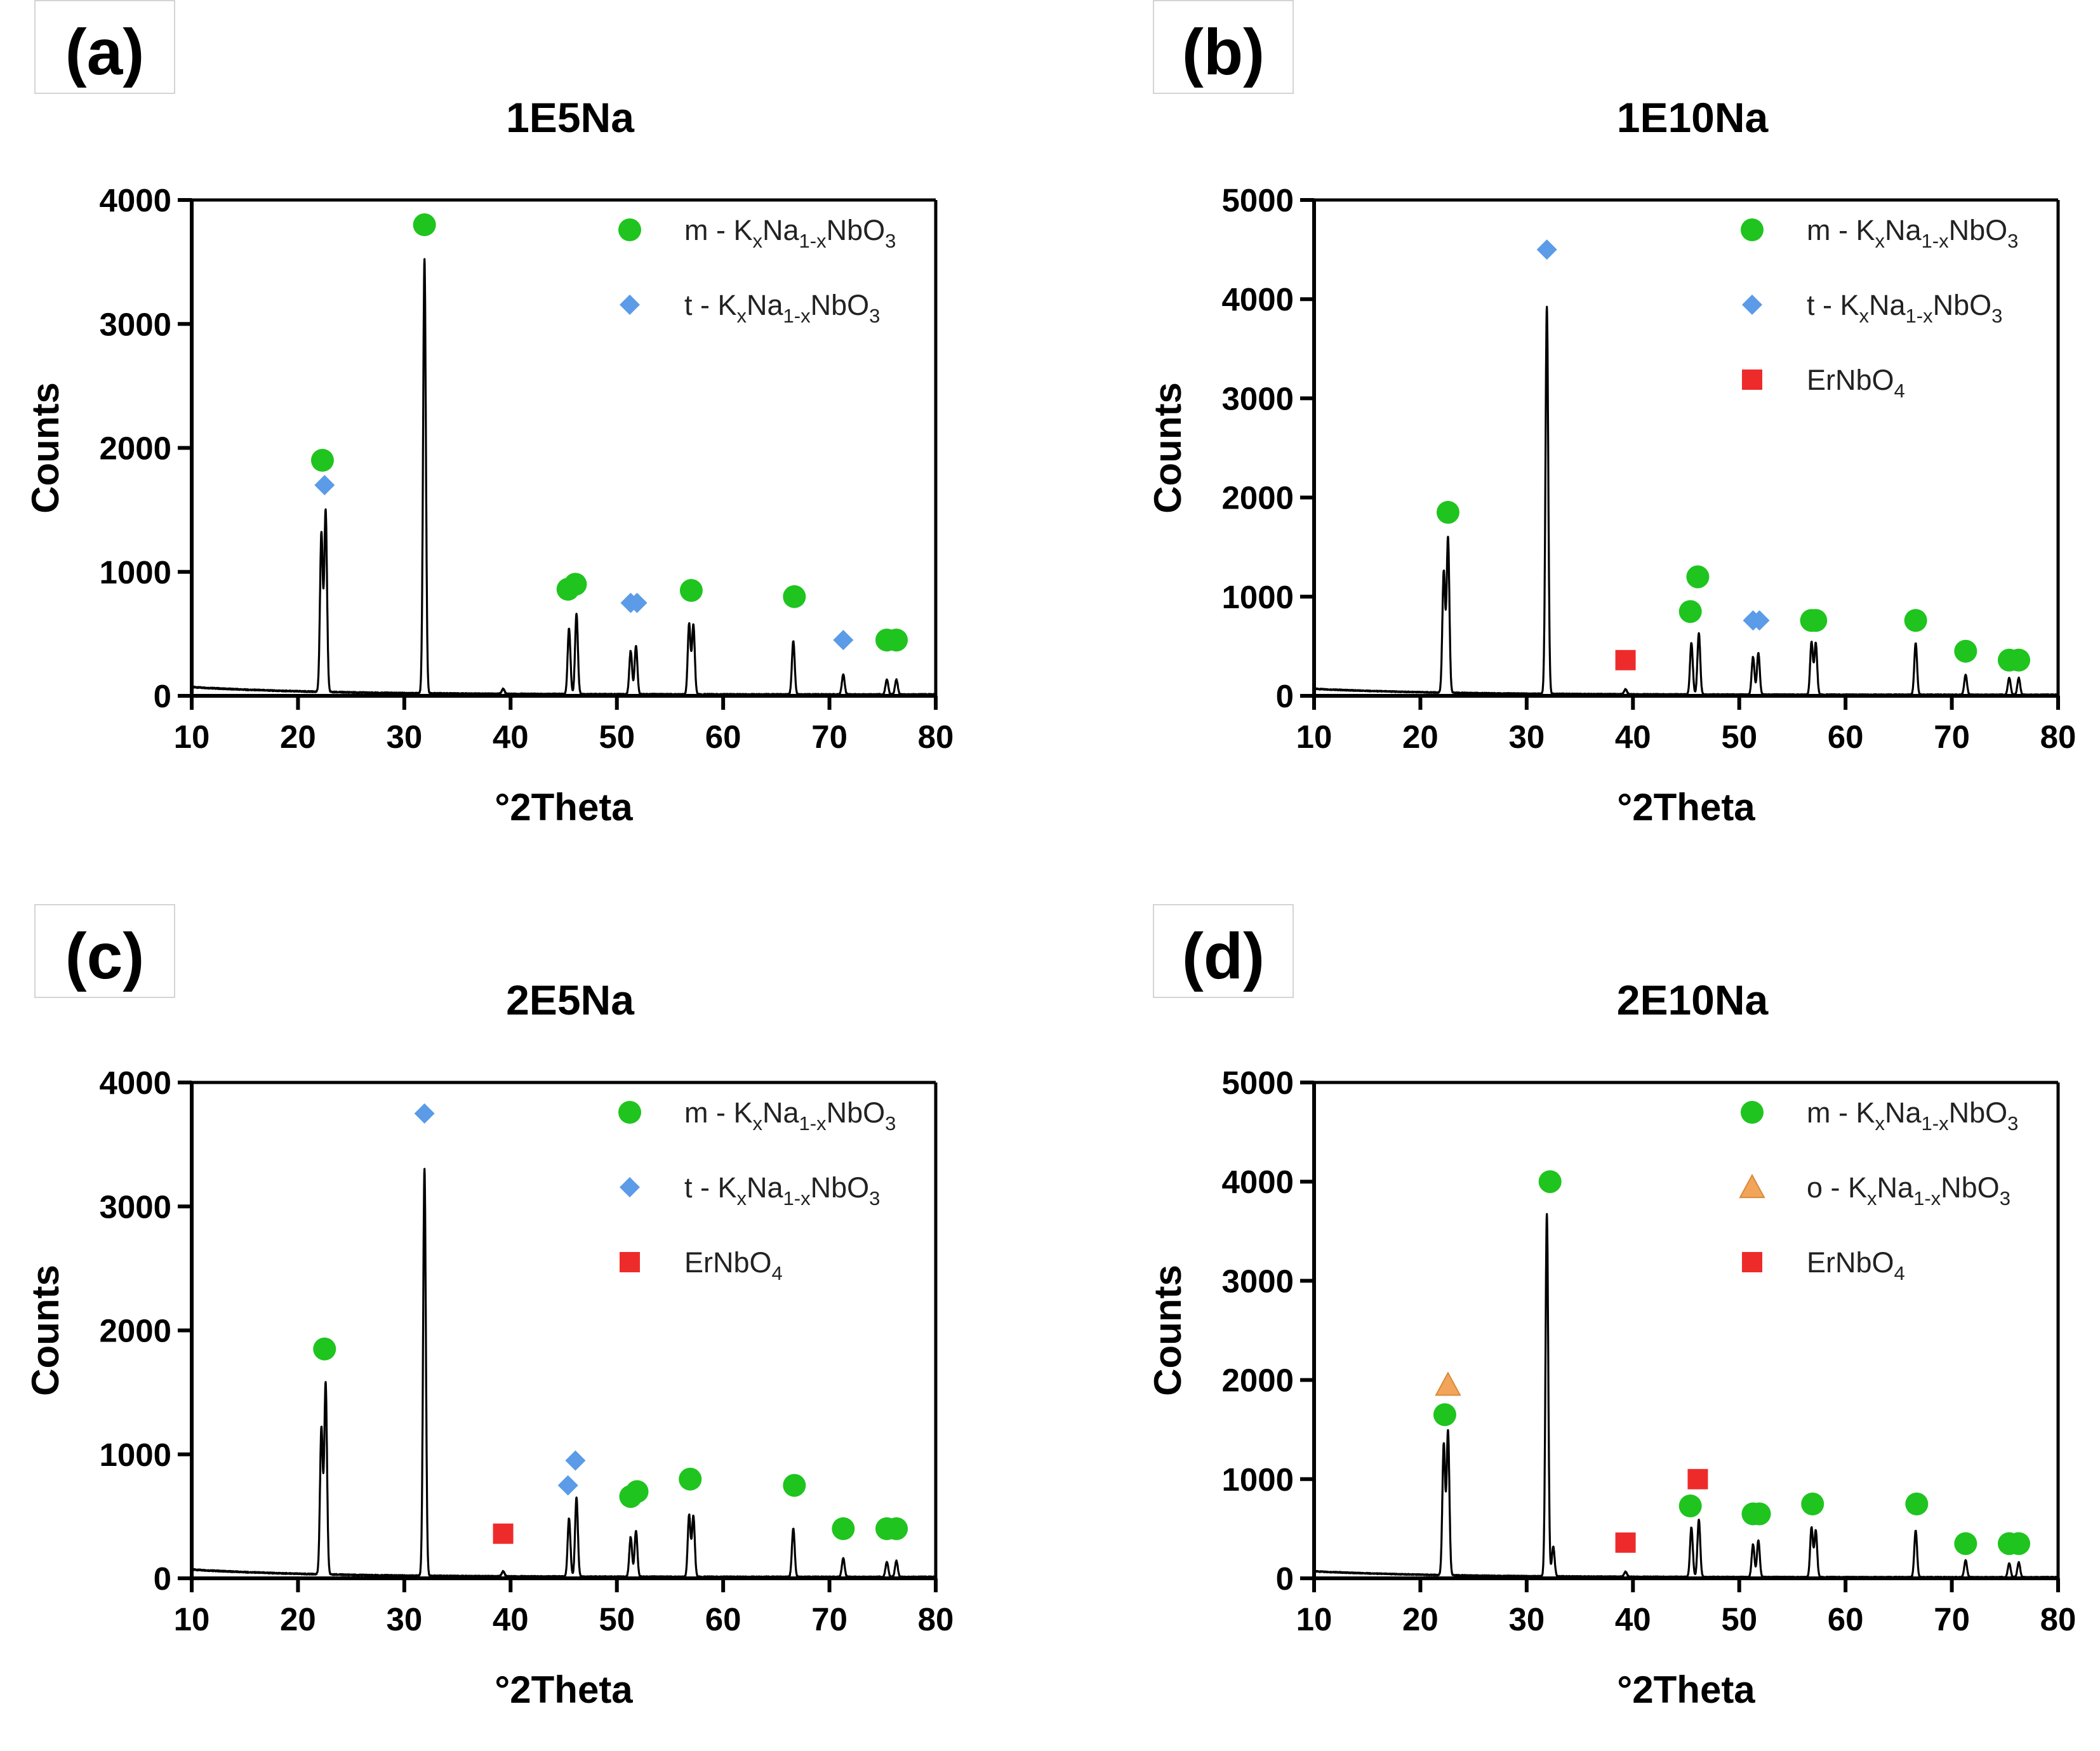 Image resolution: width=2100 pixels, height=1751 pixels. Describe the element at coordinates (570, 117) in the screenshot. I see `chart-title: 1E5Na` at that location.